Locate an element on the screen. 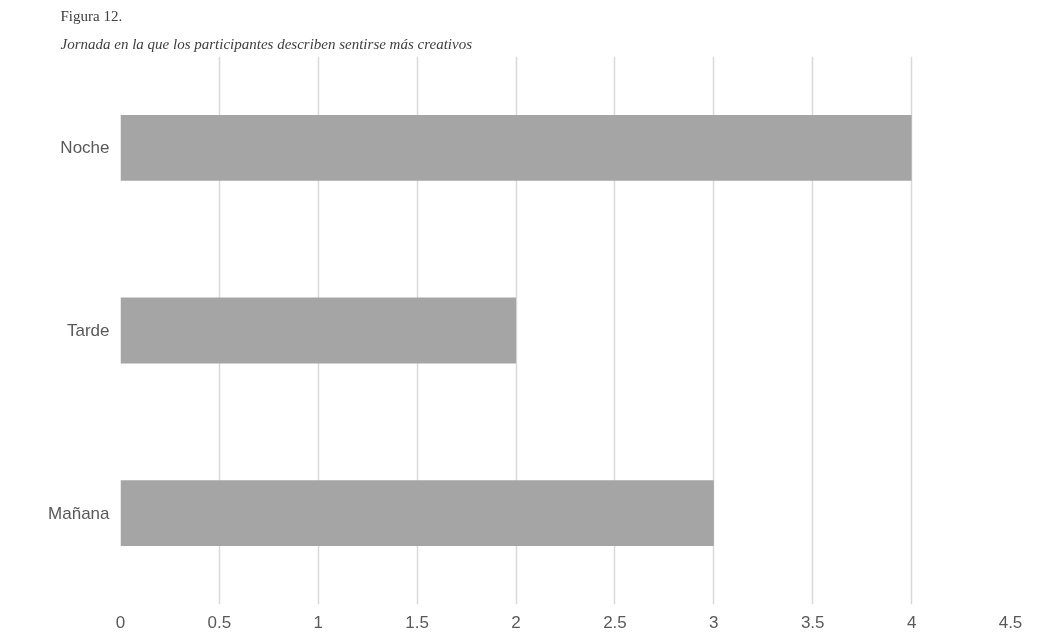 The width and height of the screenshot is (1047, 637). x-tick-label: 2.5 is located at coordinates (615, 622).